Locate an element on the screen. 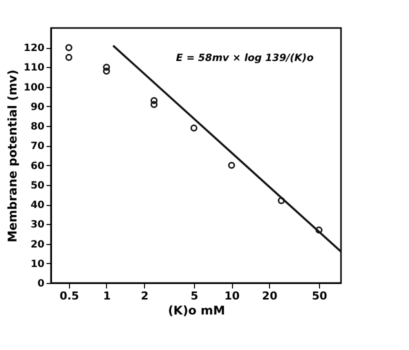 This screenshot has height=350, width=409. y-tick-label: 120 is located at coordinates (34, 48).